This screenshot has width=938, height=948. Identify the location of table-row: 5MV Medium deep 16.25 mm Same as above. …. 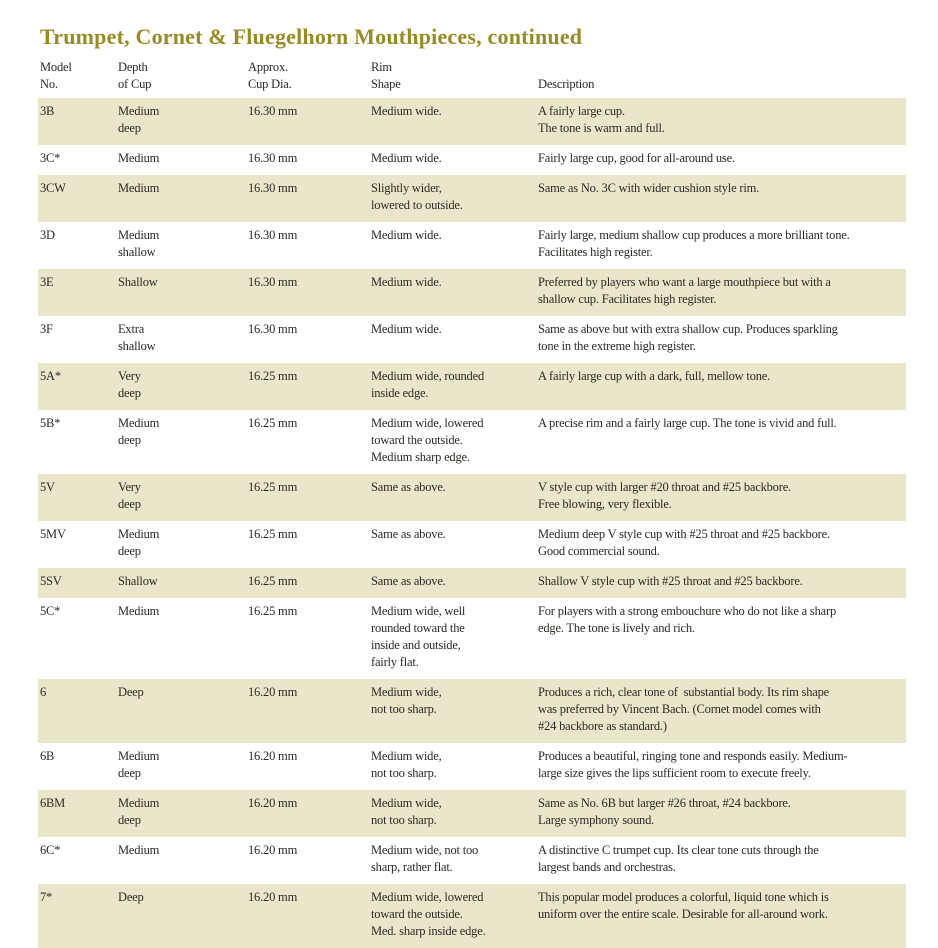
(472, 544).